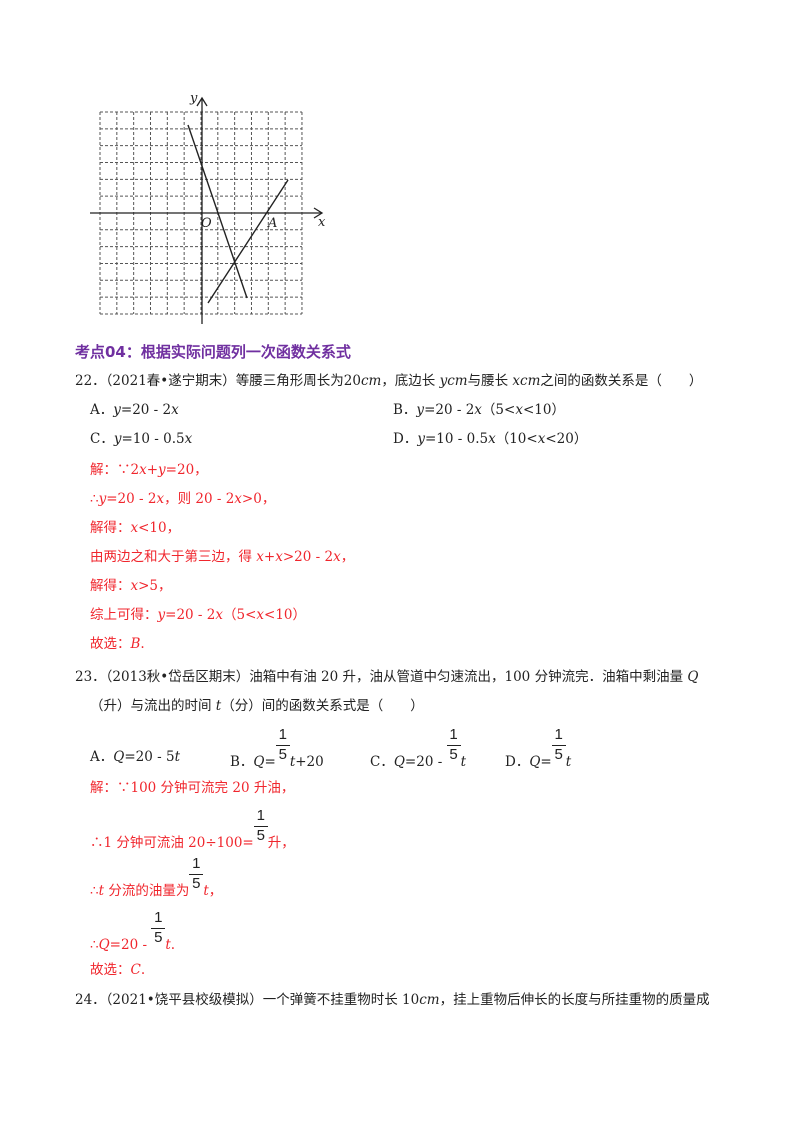  What do you see at coordinates (247, 1000) in the screenshot?
I see `text-segment: 24．（2021•饶平县校级模拟）一个弹簧不挂重物时长 10` at bounding box center [247, 1000].